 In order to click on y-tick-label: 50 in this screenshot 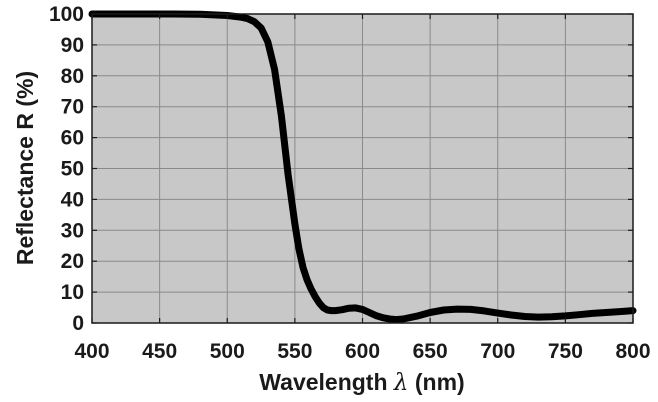, I will do `click(72, 169)`.